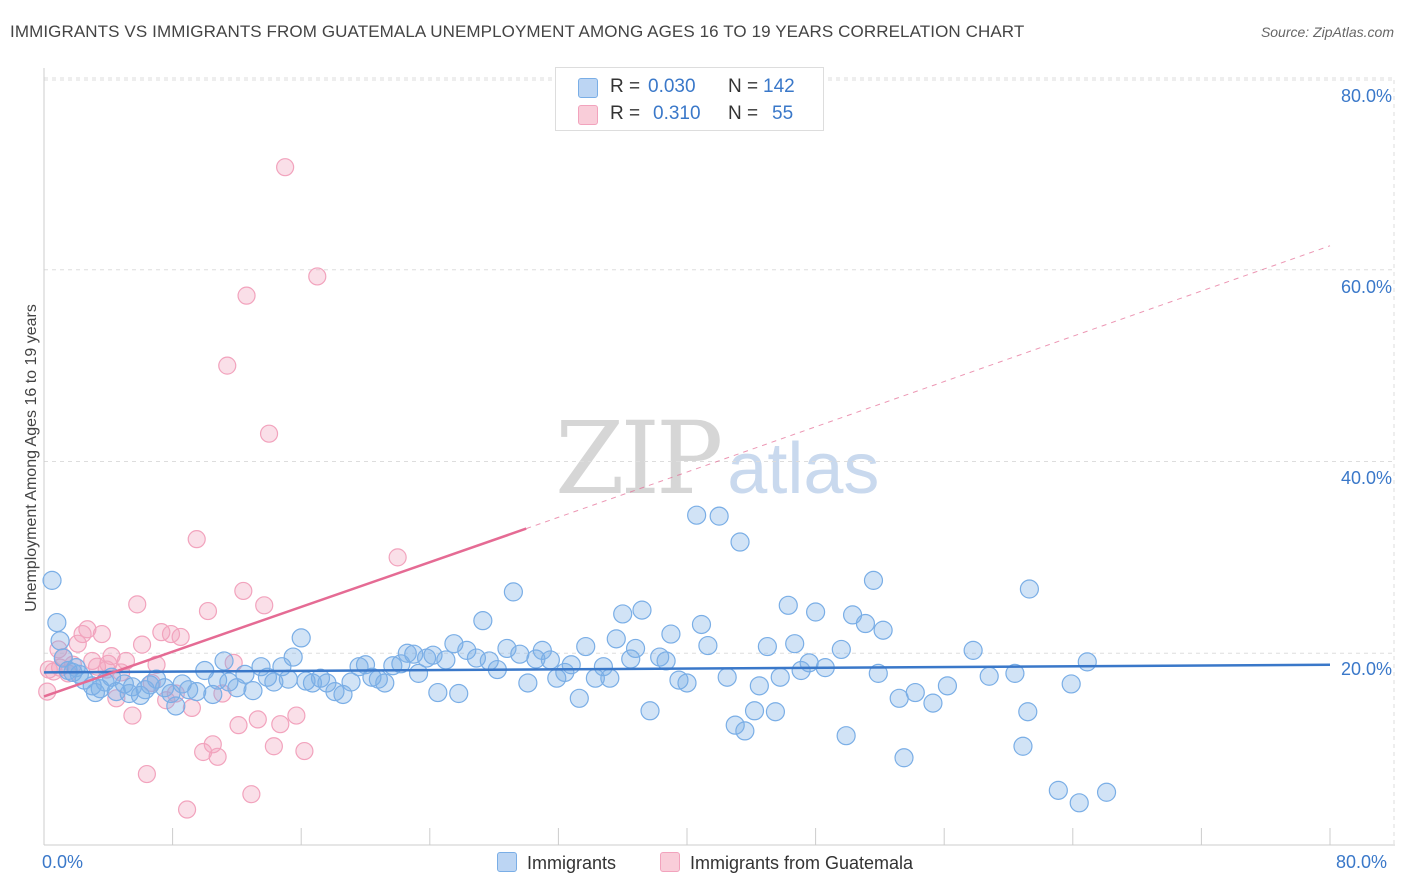 The width and height of the screenshot is (1406, 892). Describe the element at coordinates (1366, 478) in the screenshot. I see `y-tick-40: 40.0%` at that location.